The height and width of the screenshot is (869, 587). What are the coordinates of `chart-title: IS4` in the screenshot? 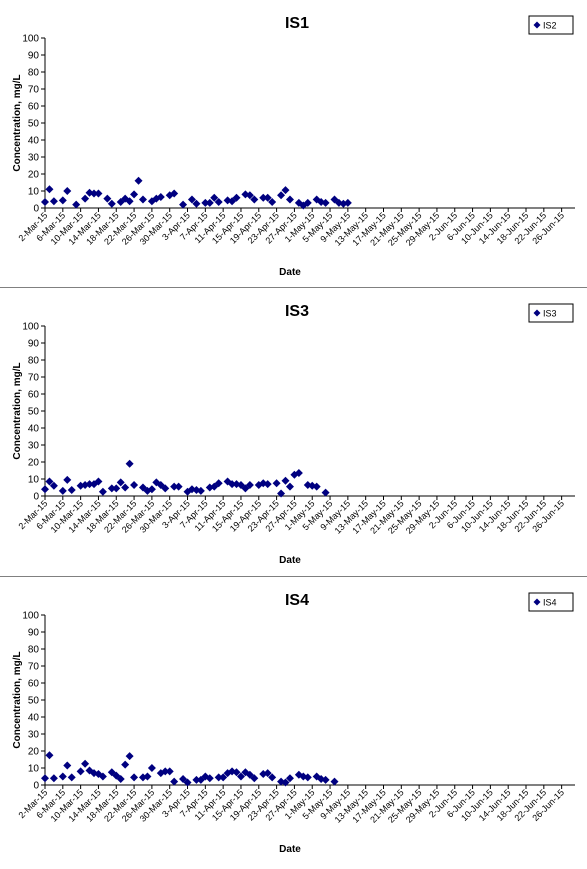 It's located at (297, 600).